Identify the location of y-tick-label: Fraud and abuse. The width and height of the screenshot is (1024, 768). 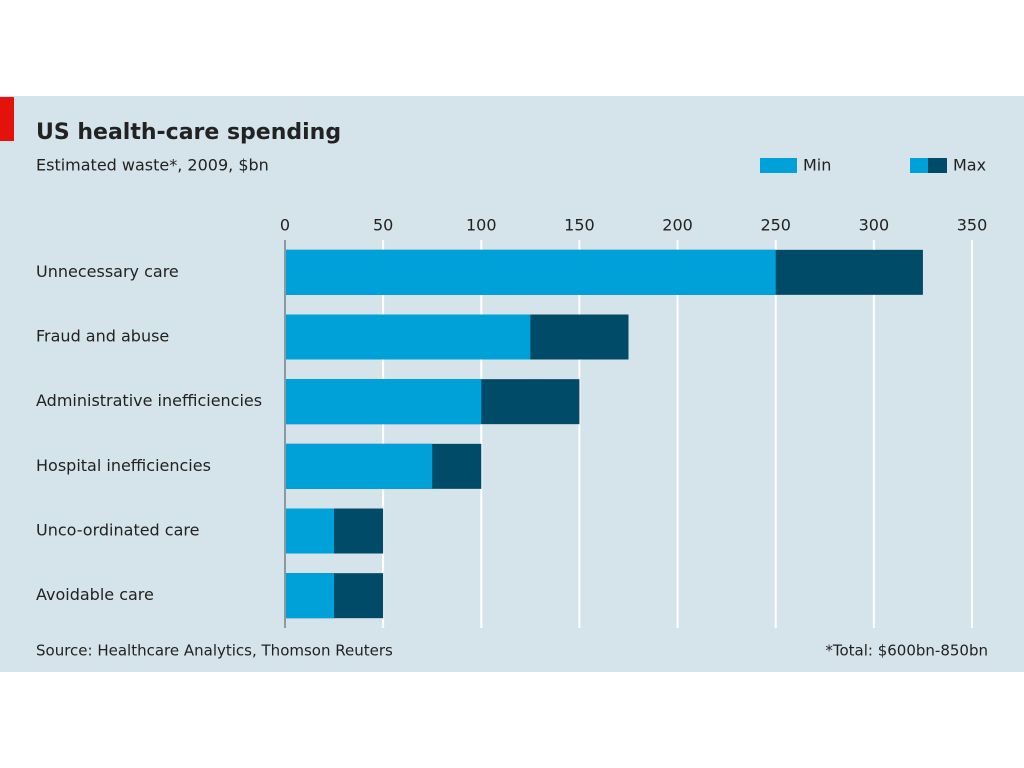
(102, 336).